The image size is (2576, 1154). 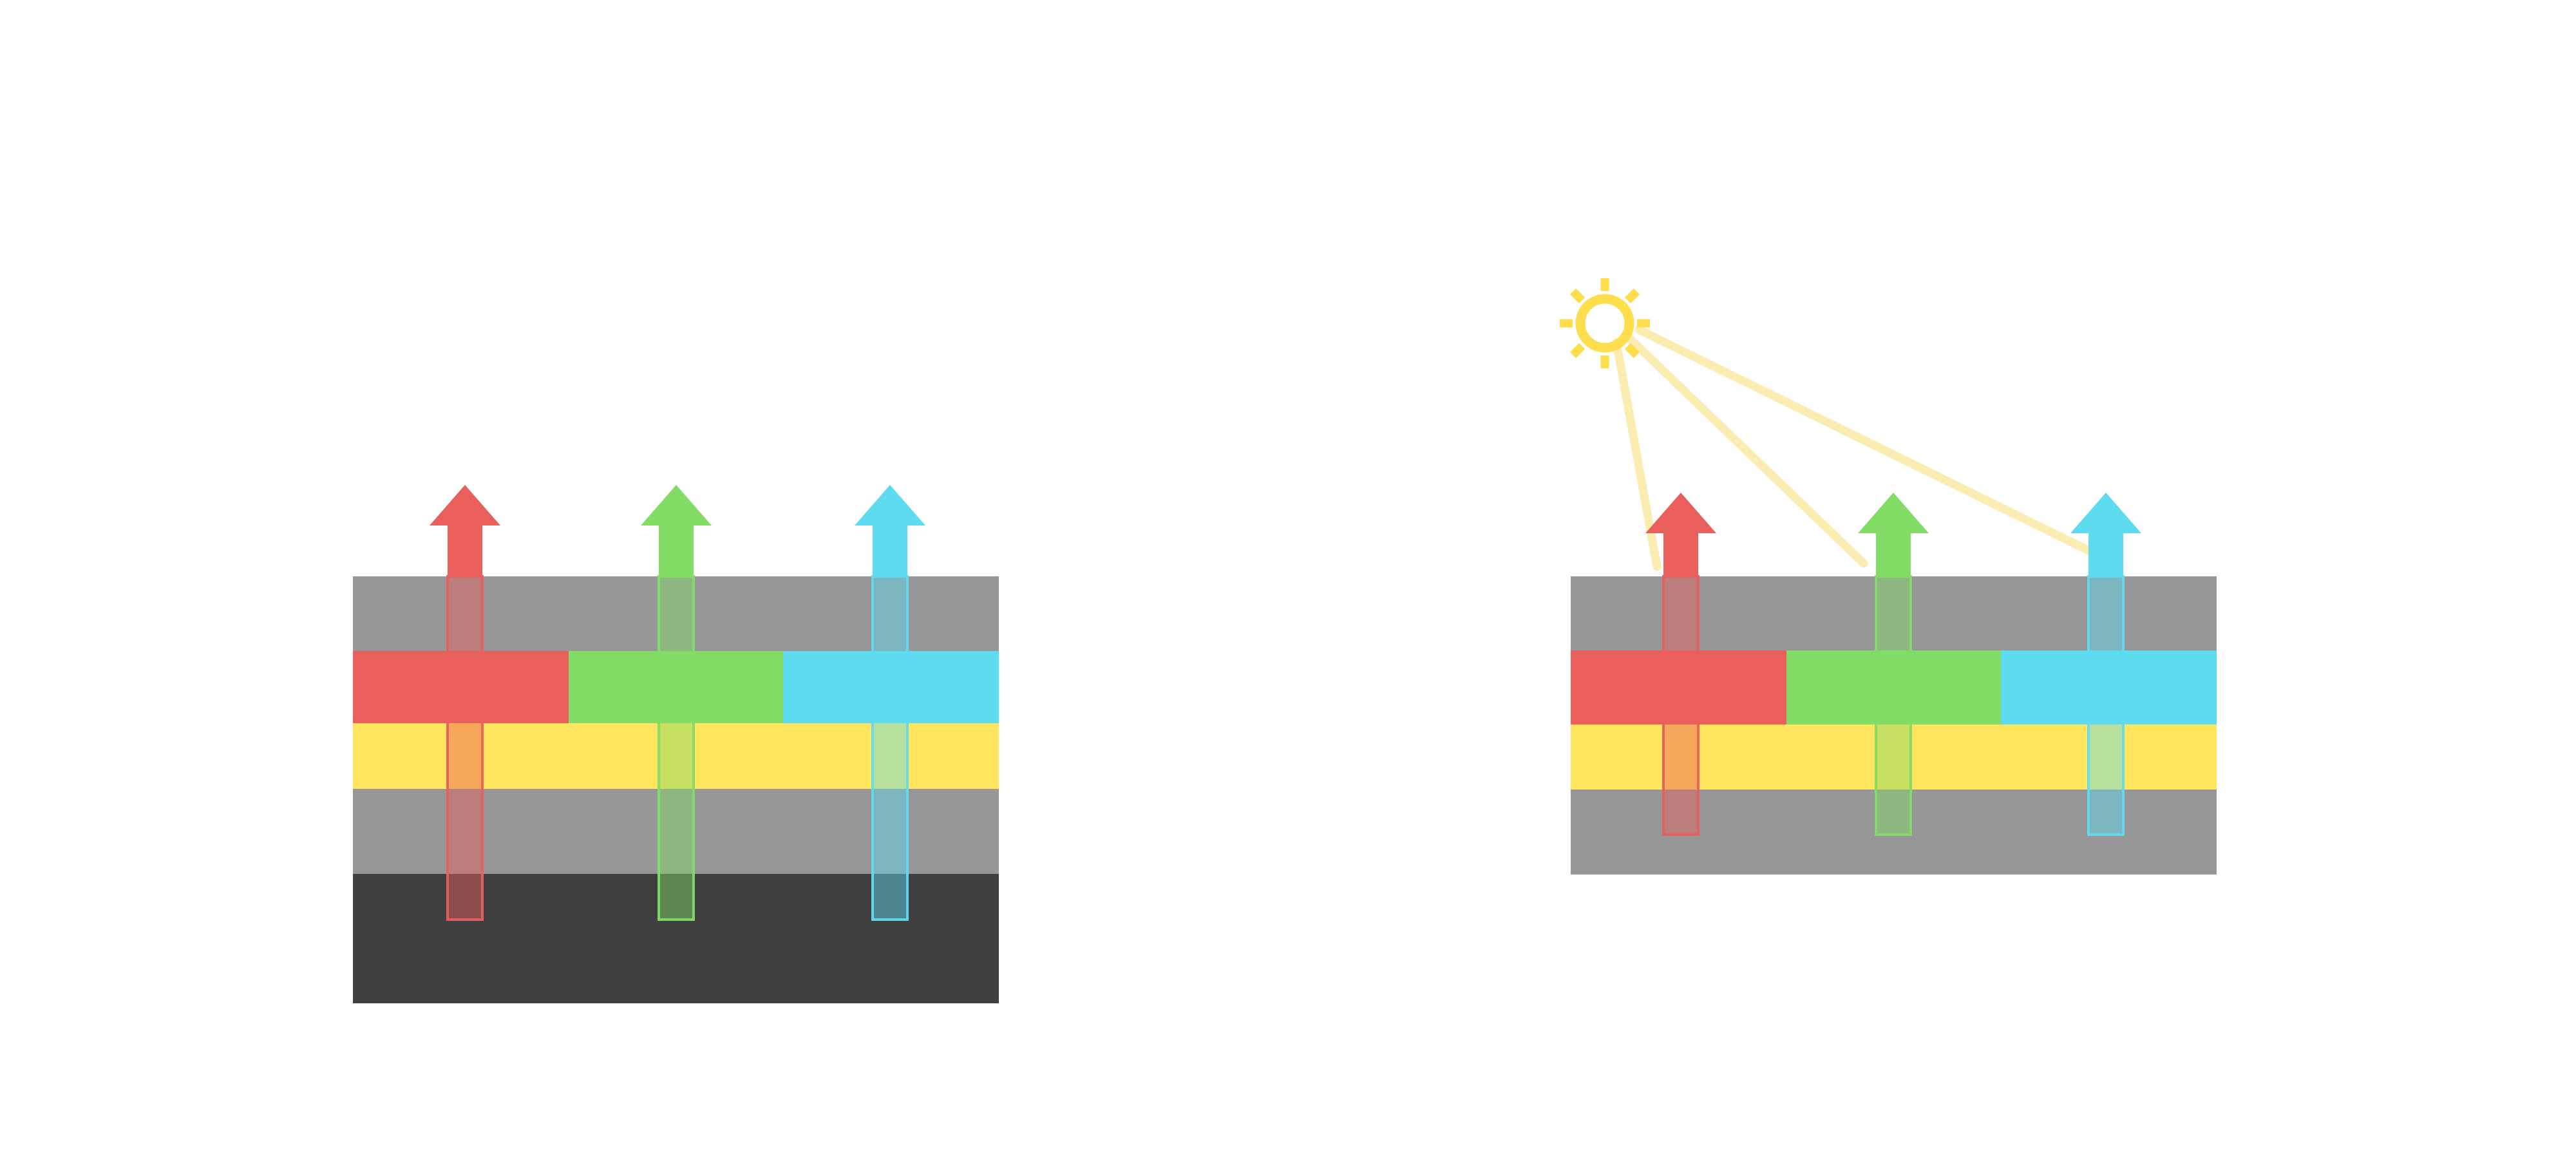 I want to click on stack-without-sun-mid-gray-layer, so click(x=676, y=832).